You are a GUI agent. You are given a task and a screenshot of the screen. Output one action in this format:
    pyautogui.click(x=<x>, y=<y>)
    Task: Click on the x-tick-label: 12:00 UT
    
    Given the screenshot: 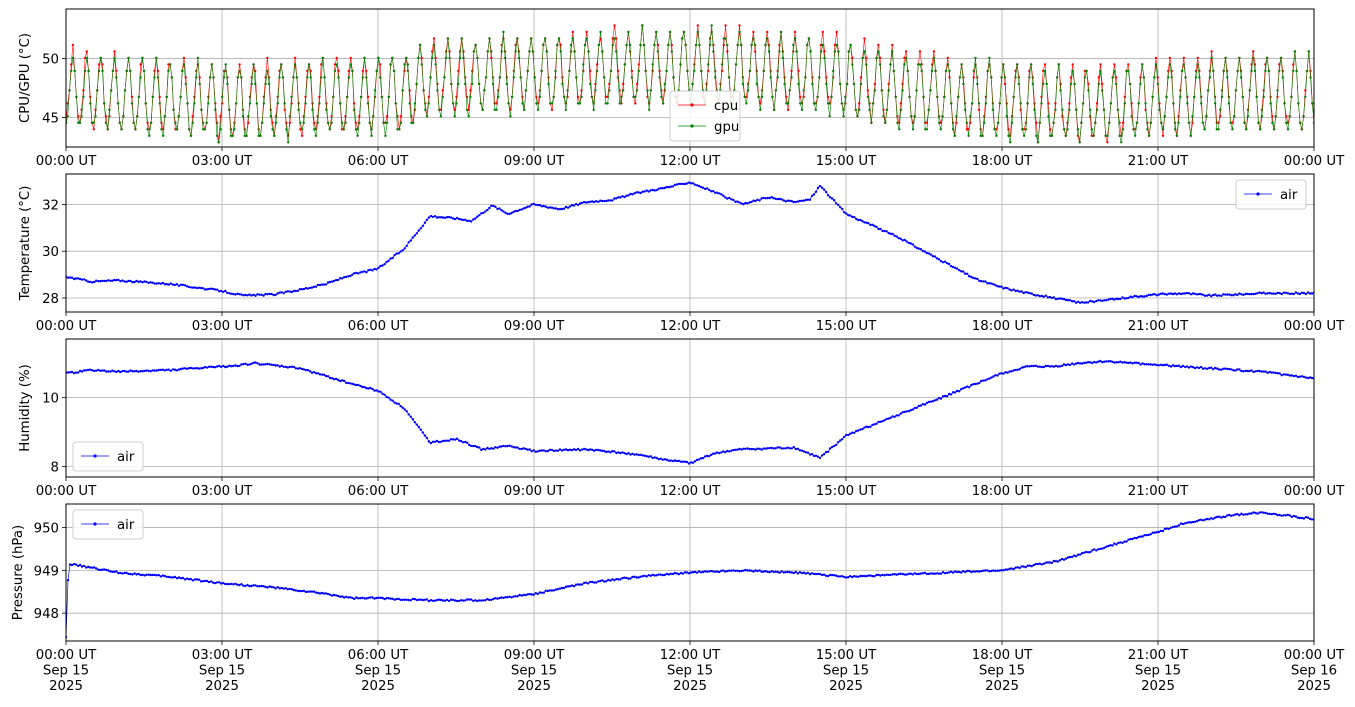 What is the action you would take?
    pyautogui.click(x=690, y=161)
    